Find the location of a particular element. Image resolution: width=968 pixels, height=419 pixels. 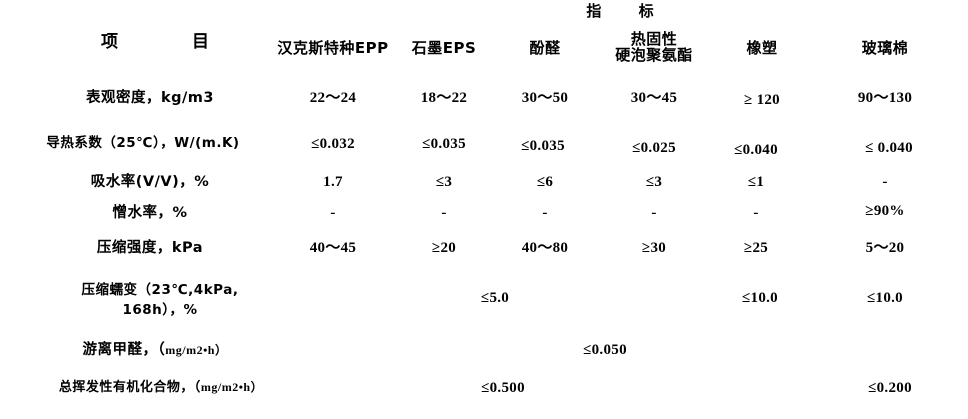

column-header-phenolic: 酚醛 is located at coordinates (545, 48).